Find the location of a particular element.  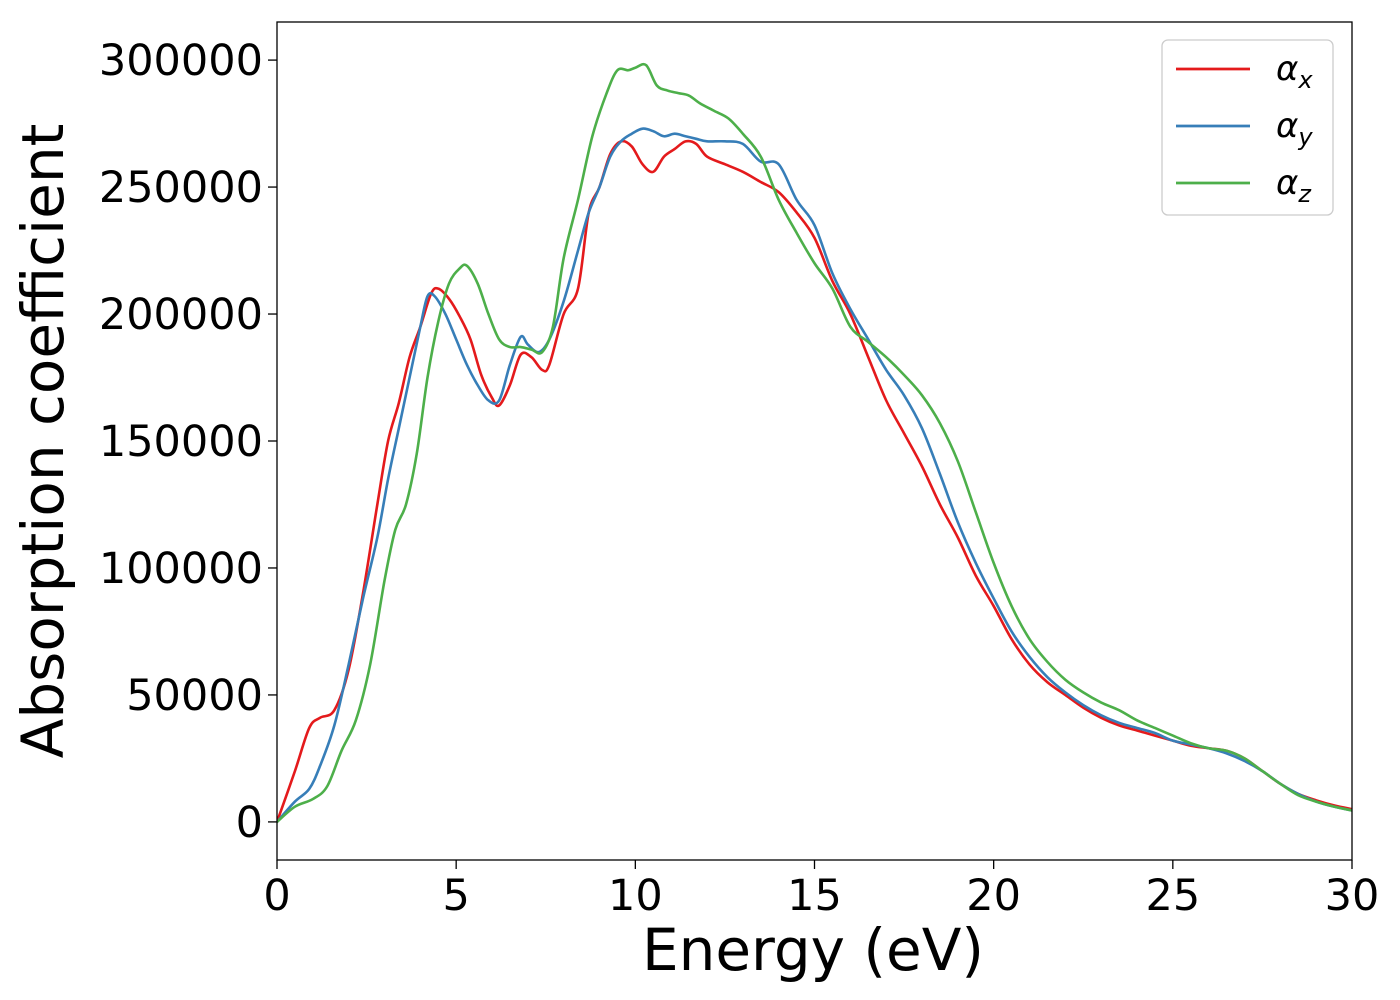

x-tick-label: 5 is located at coordinates (455, 896).